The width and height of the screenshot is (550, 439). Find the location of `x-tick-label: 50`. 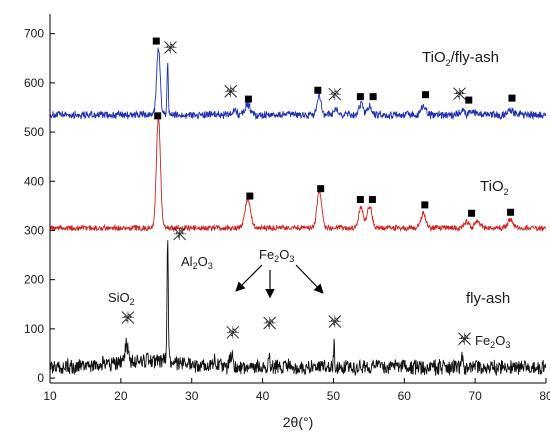

x-tick-label: 50 is located at coordinates (334, 396).